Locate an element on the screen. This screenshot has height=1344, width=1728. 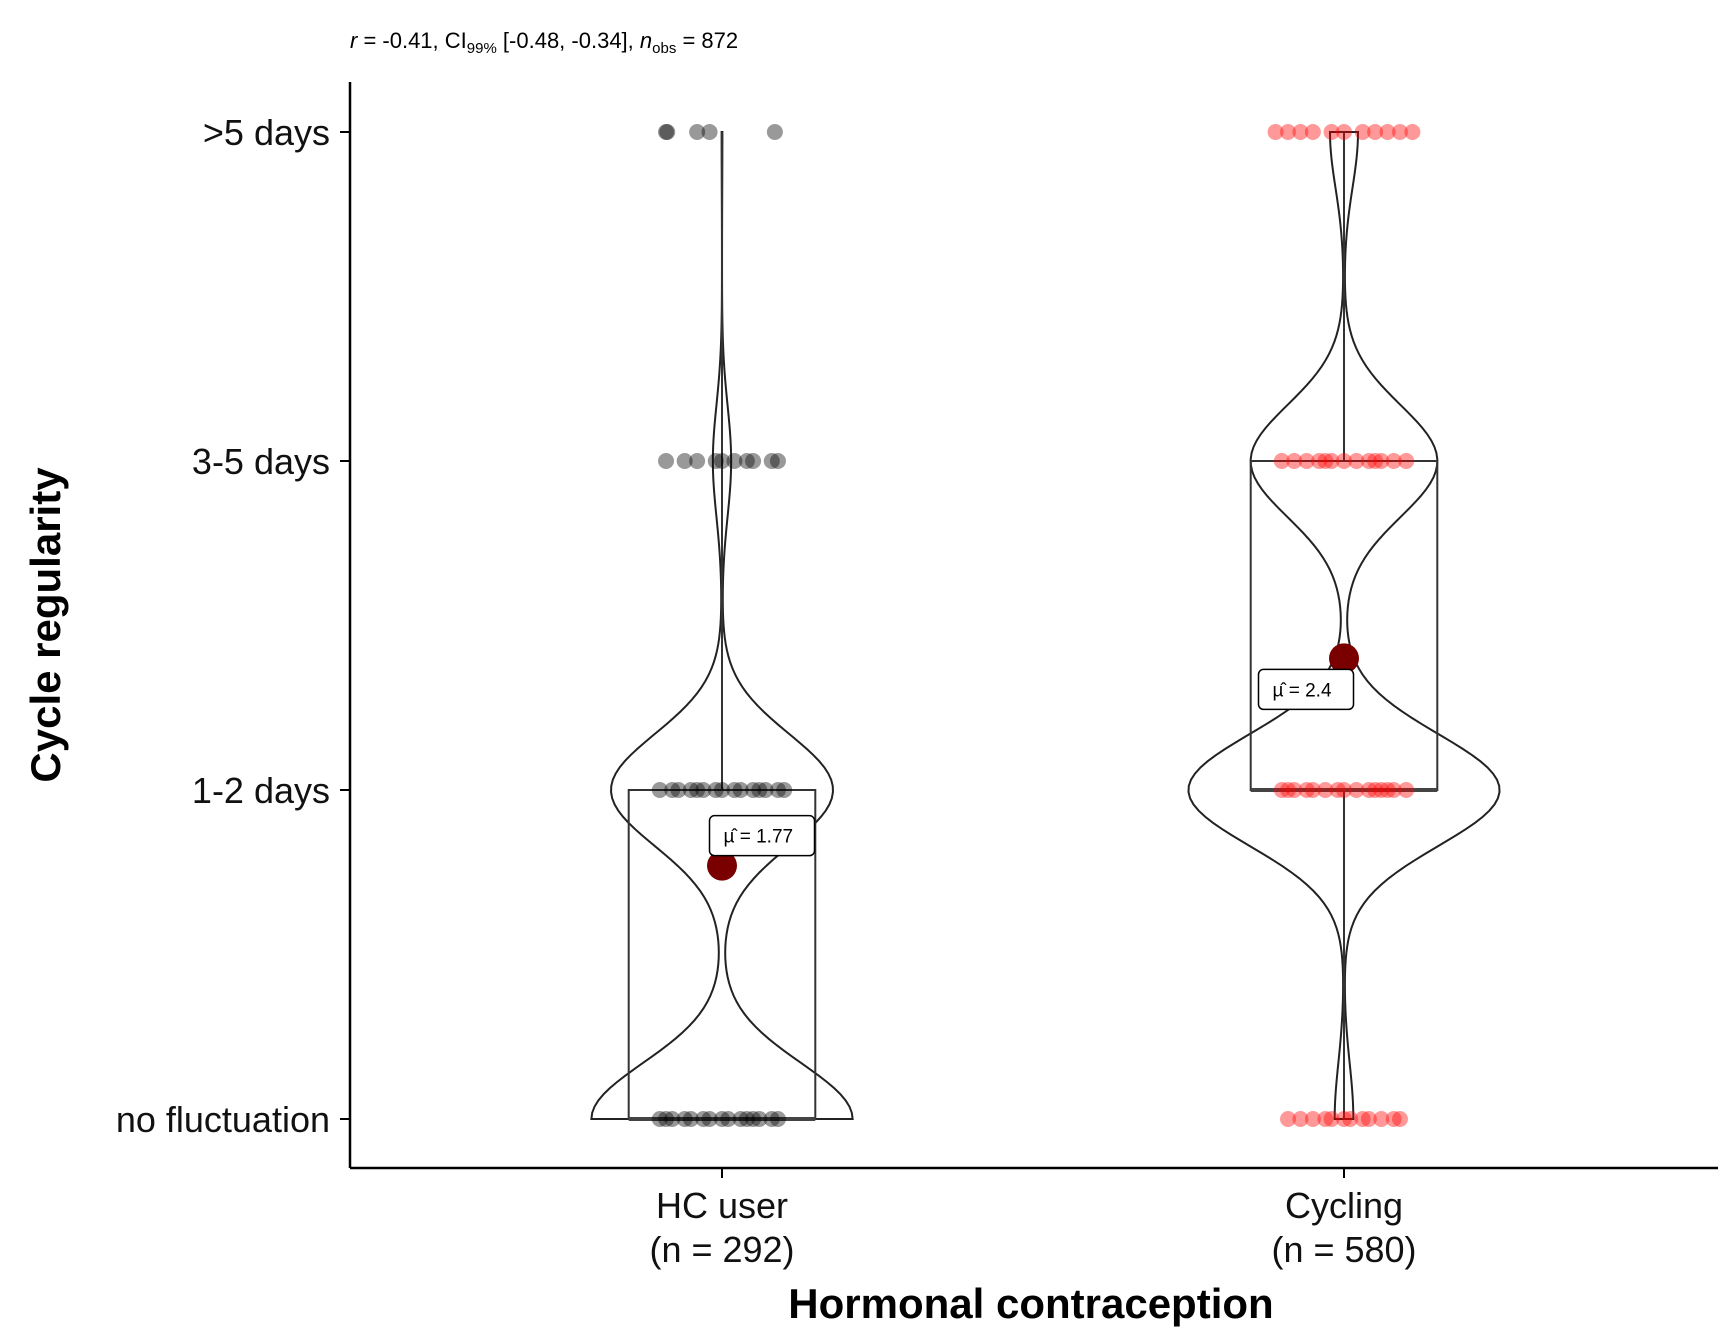
y-tick-label-5-days: >5 days is located at coordinates (266, 132).